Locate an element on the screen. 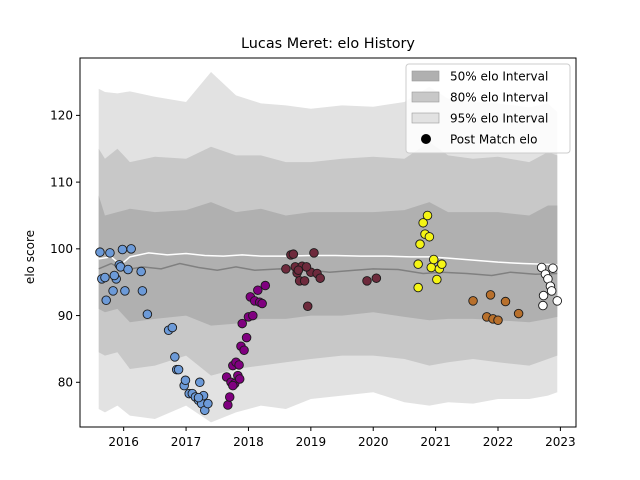 Image resolution: width=640 pixels, height=480 pixels. mean-line is located at coordinates (328, 259).